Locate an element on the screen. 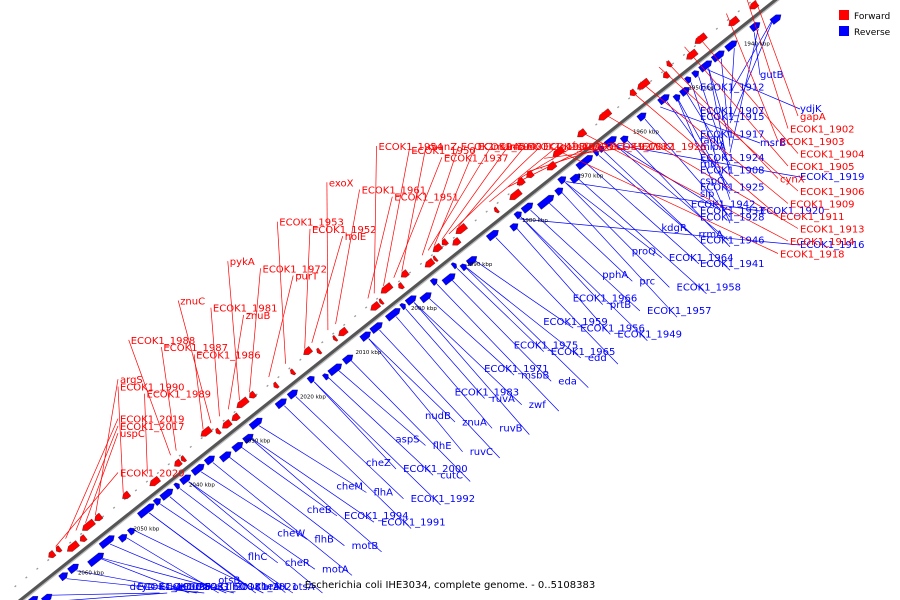  reverse-gene-label: ydjK is located at coordinates (811, 109).